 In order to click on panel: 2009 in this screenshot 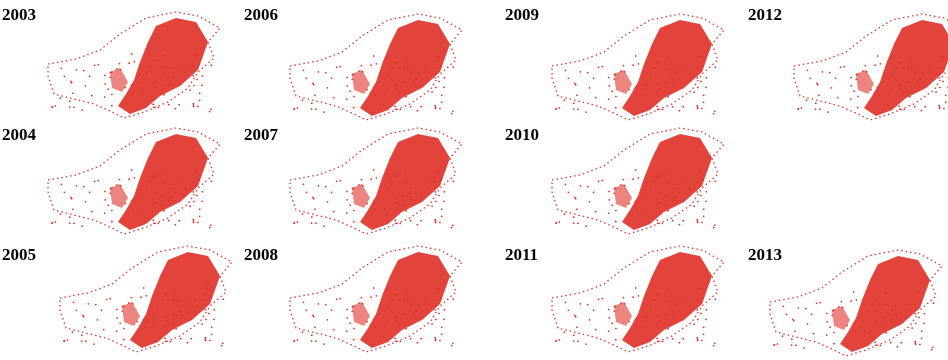, I will do `click(615, 63)`.